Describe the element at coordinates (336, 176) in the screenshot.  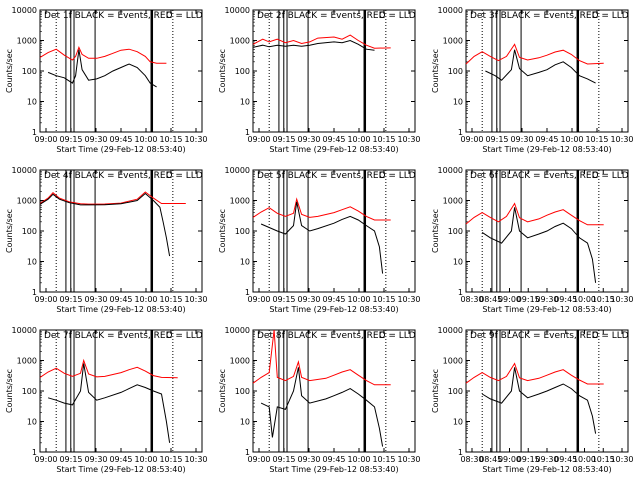
I see `chart-title: Det 5f BLACK = Events, RED = LLD` at that location.